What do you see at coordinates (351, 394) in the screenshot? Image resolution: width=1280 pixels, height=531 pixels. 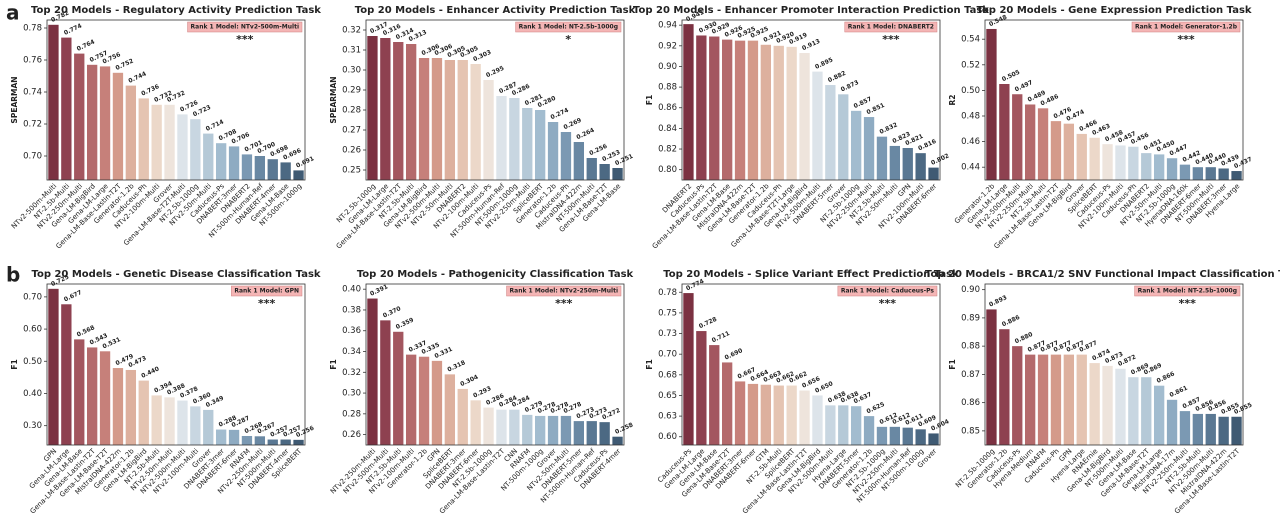 I see `y-tick-label: 0.30` at bounding box center [351, 394].